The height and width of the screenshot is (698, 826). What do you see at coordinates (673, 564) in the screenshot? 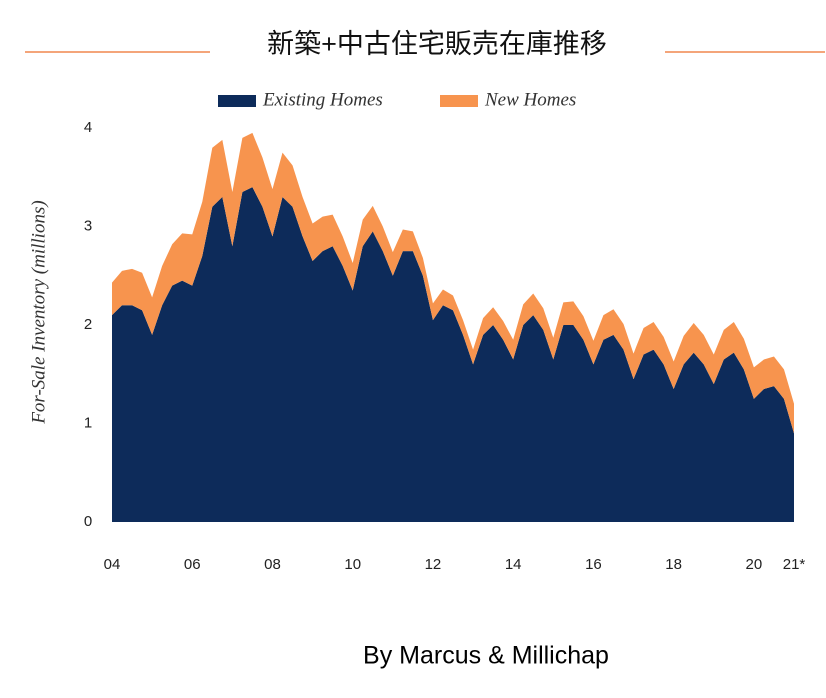
I see `x-tick-label: 18` at bounding box center [673, 564].